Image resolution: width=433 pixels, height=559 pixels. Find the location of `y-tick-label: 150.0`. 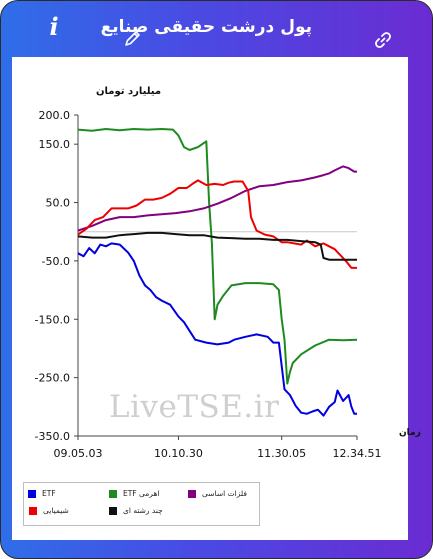

y-tick-label: 150.0 is located at coordinates (55, 144).